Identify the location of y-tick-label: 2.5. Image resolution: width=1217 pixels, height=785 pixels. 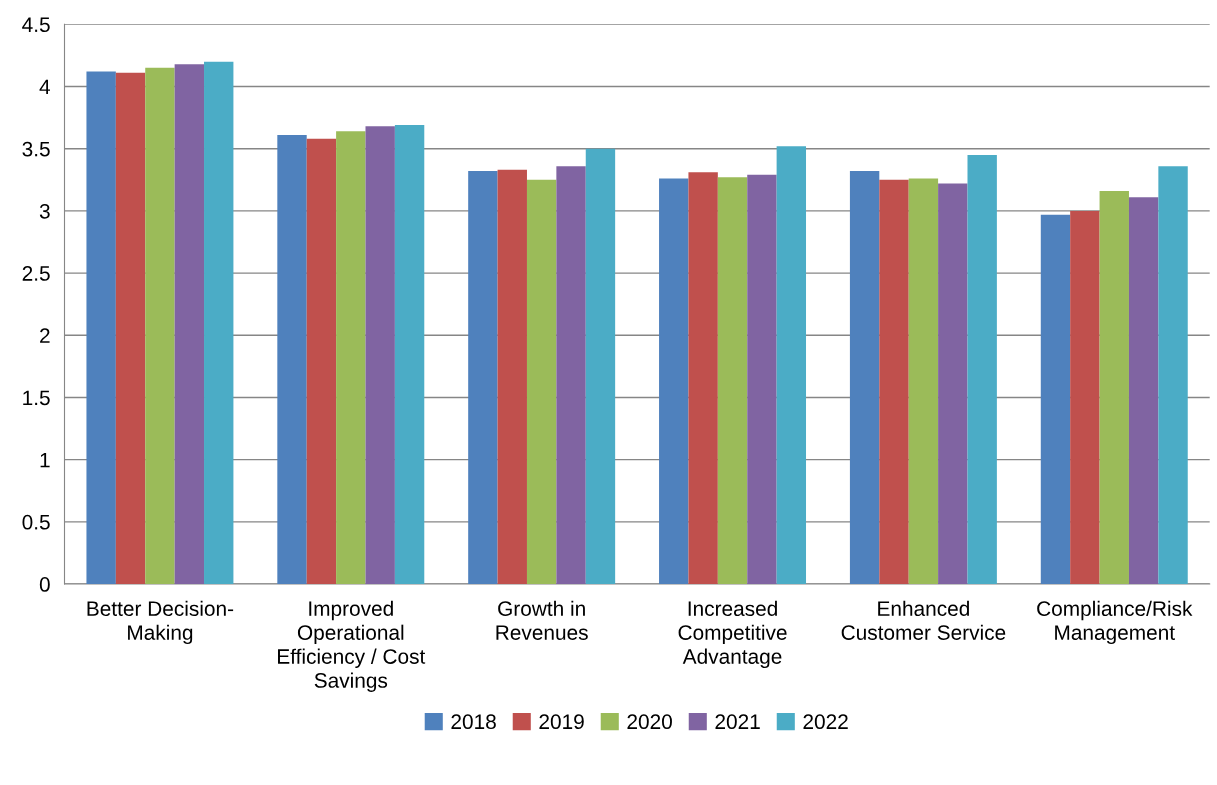
(36, 273).